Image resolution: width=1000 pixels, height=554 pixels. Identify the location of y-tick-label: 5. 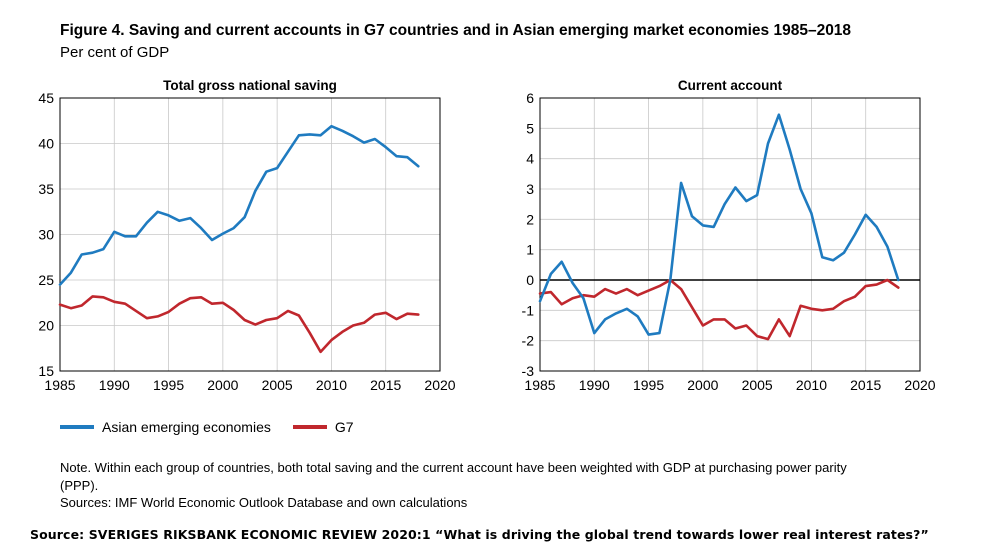
(530, 128).